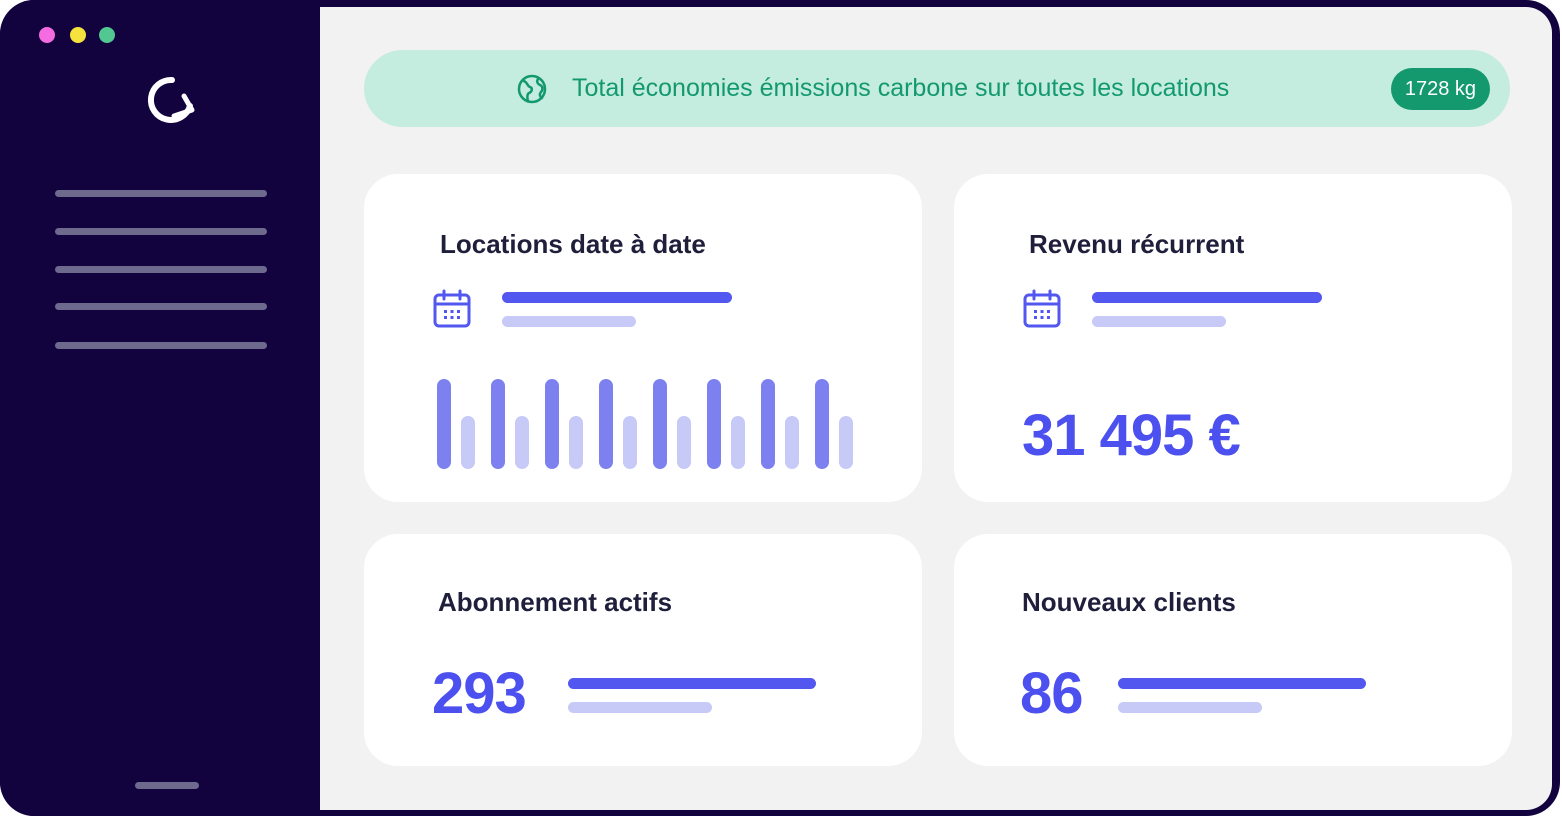 The width and height of the screenshot is (1562, 816). Describe the element at coordinates (1207, 297) in the screenshot. I see `revenue-primary-placeholder` at that location.